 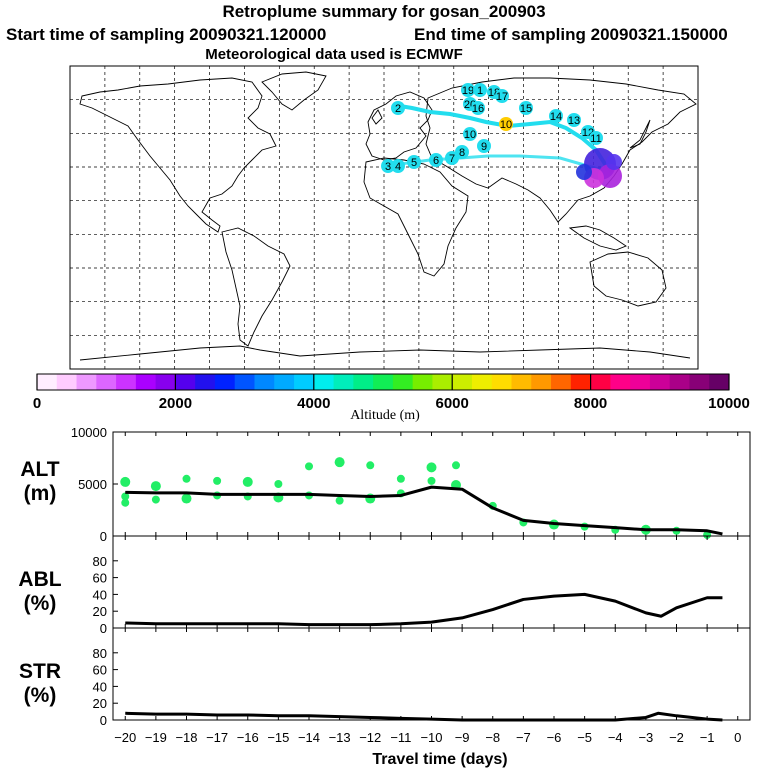 What do you see at coordinates (506, 139) in the screenshot?
I see `plume-track` at bounding box center [506, 139].